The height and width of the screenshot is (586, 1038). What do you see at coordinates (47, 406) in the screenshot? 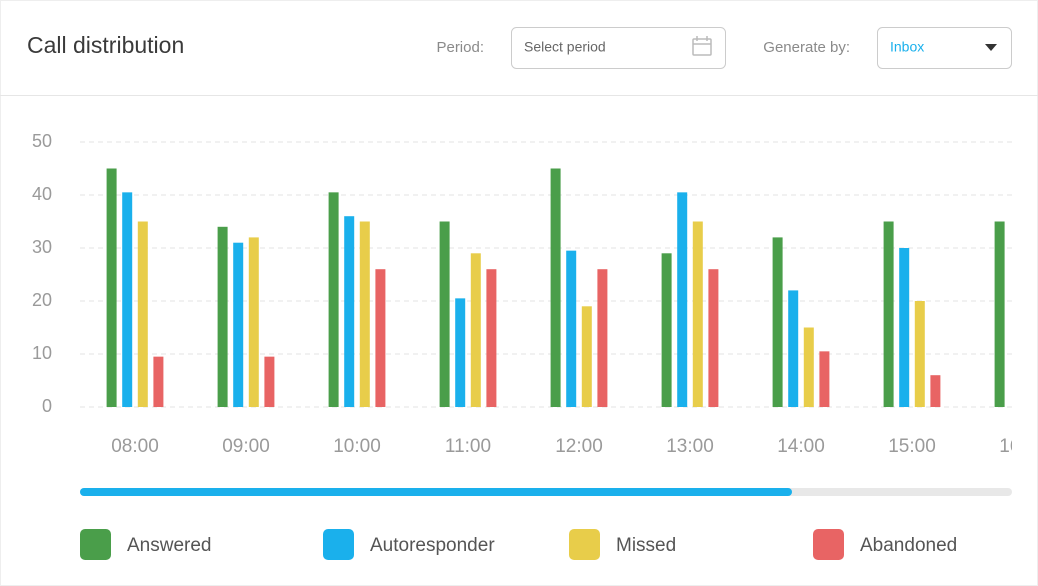
I see `y-tick-label: 0` at bounding box center [47, 406].